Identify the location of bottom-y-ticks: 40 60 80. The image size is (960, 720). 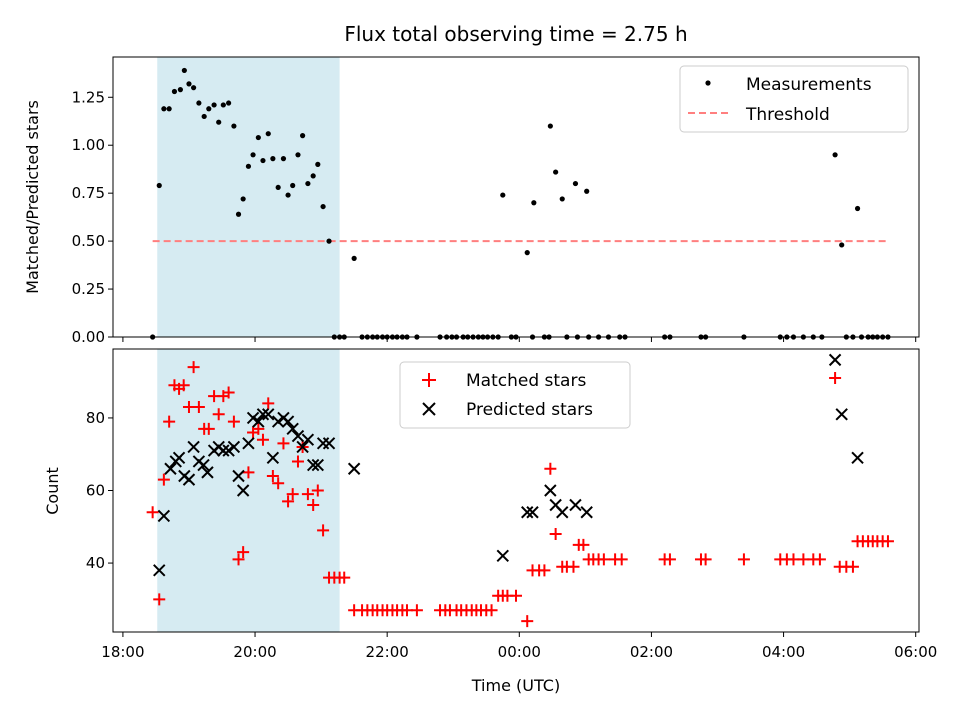
(99, 490).